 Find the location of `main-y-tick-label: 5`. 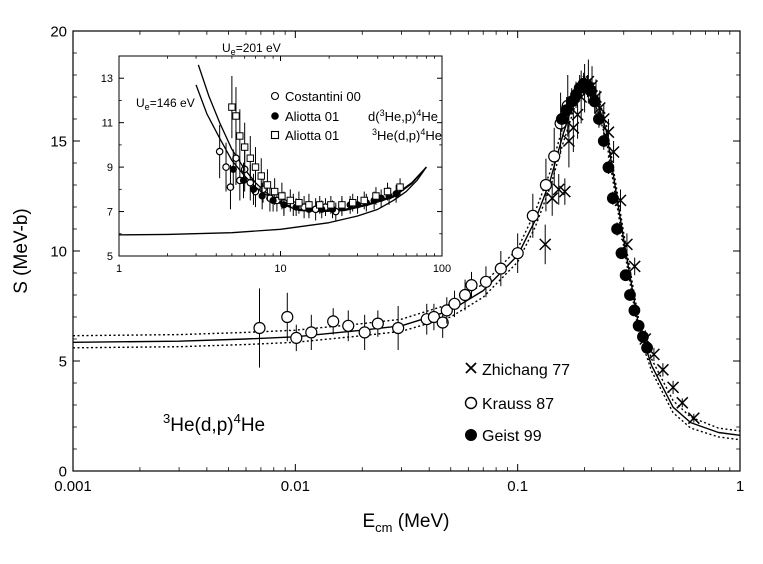

main-y-tick-label: 5 is located at coordinates (63, 361).